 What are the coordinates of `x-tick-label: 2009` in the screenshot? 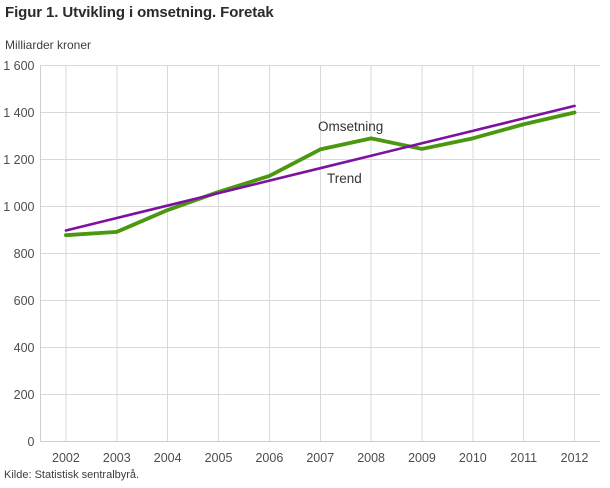 It's located at (422, 458).